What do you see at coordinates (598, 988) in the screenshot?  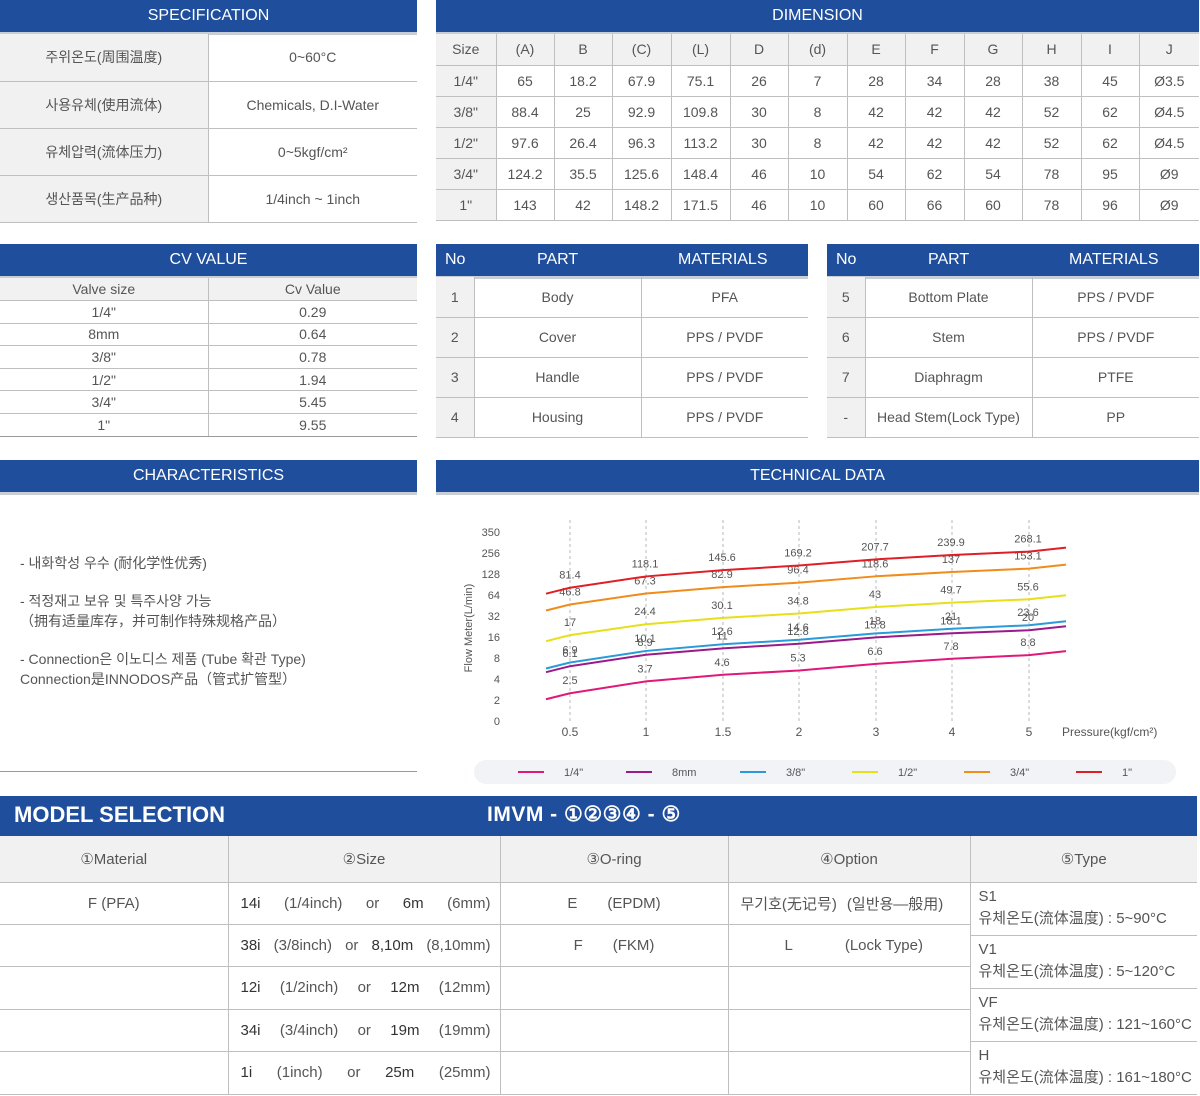 I see `ms-row: 12i (1/2inch) or 12m (12mm)` at bounding box center [598, 988].